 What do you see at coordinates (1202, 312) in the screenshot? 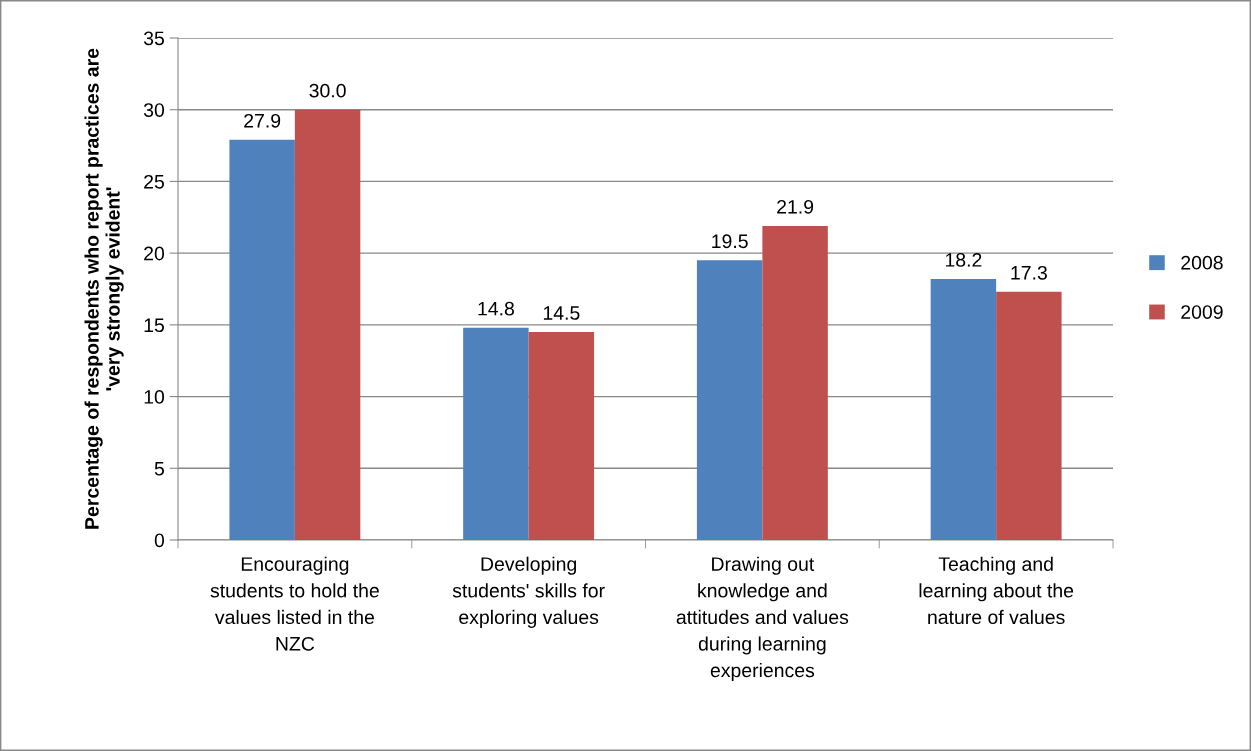
I see `legend-label: 2009` at bounding box center [1202, 312].